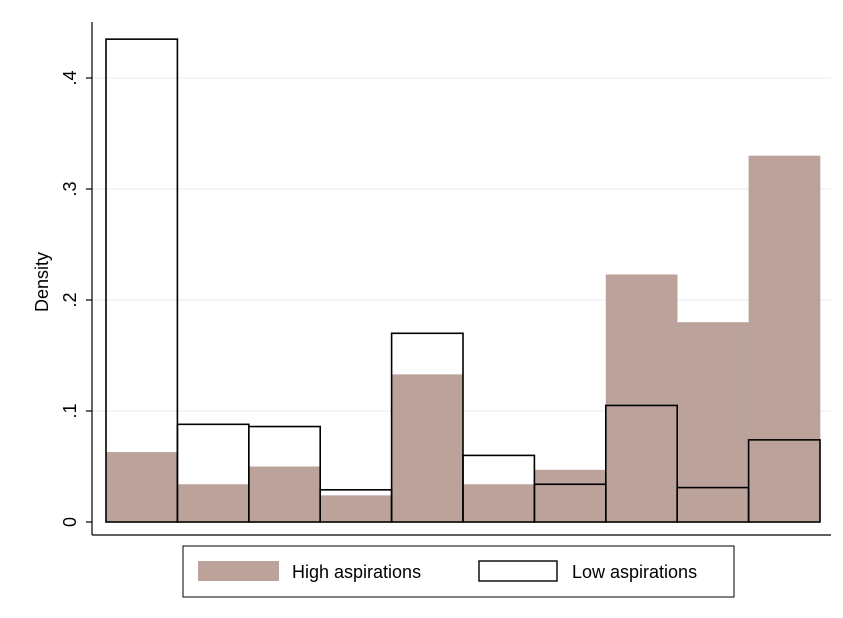 The height and width of the screenshot is (618, 843). I want to click on legend-label-low-aspirations: Low aspirations, so click(634, 572).